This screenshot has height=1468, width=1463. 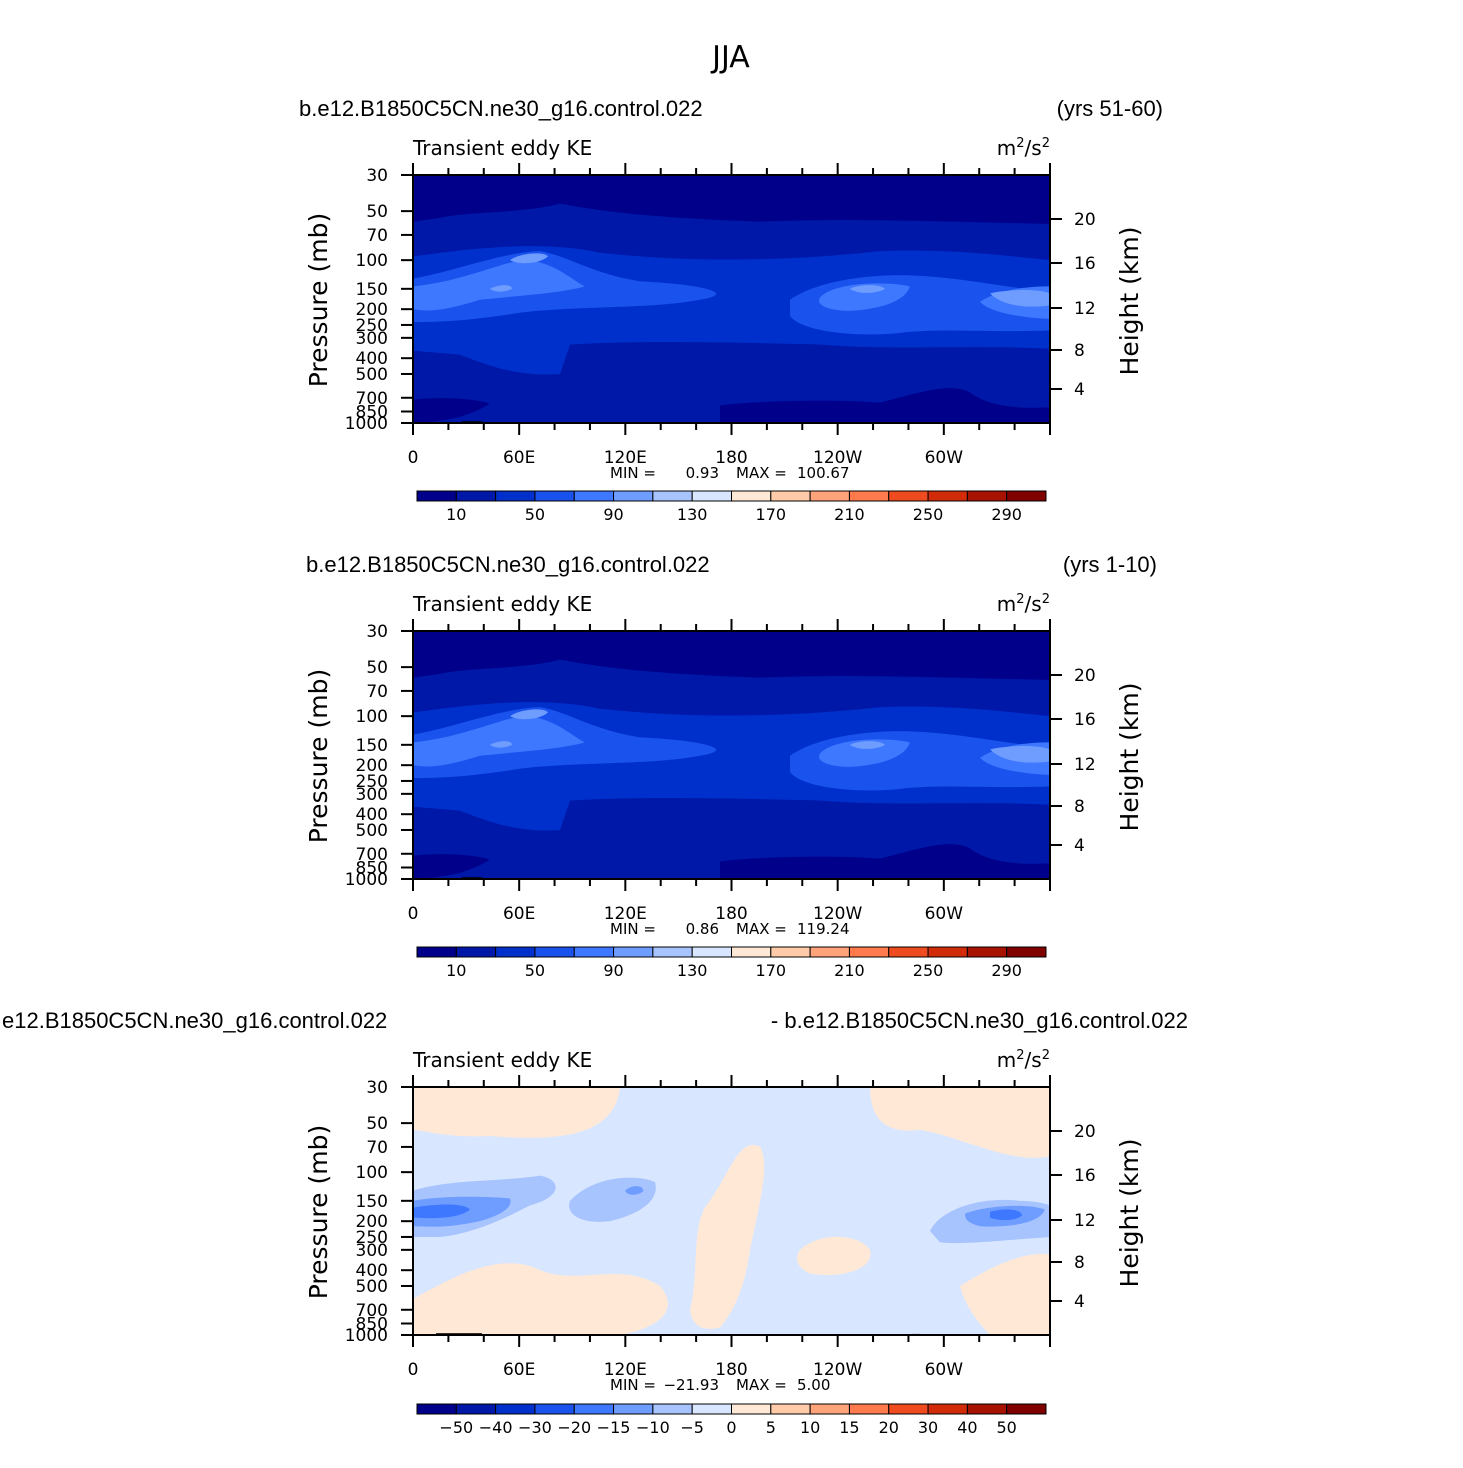 I want to click on units-part: m, so click(x=1006, y=1060).